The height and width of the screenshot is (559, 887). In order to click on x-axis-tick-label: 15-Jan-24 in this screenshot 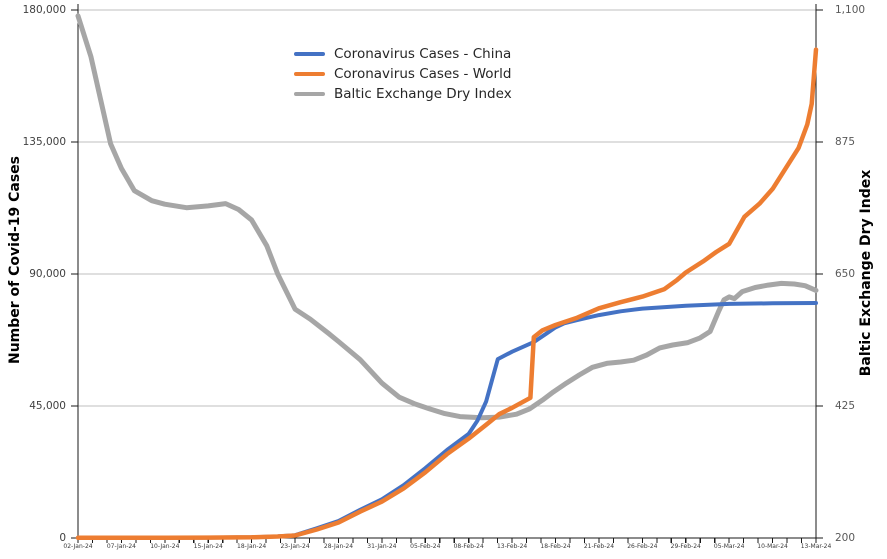, I will do `click(208, 546)`.